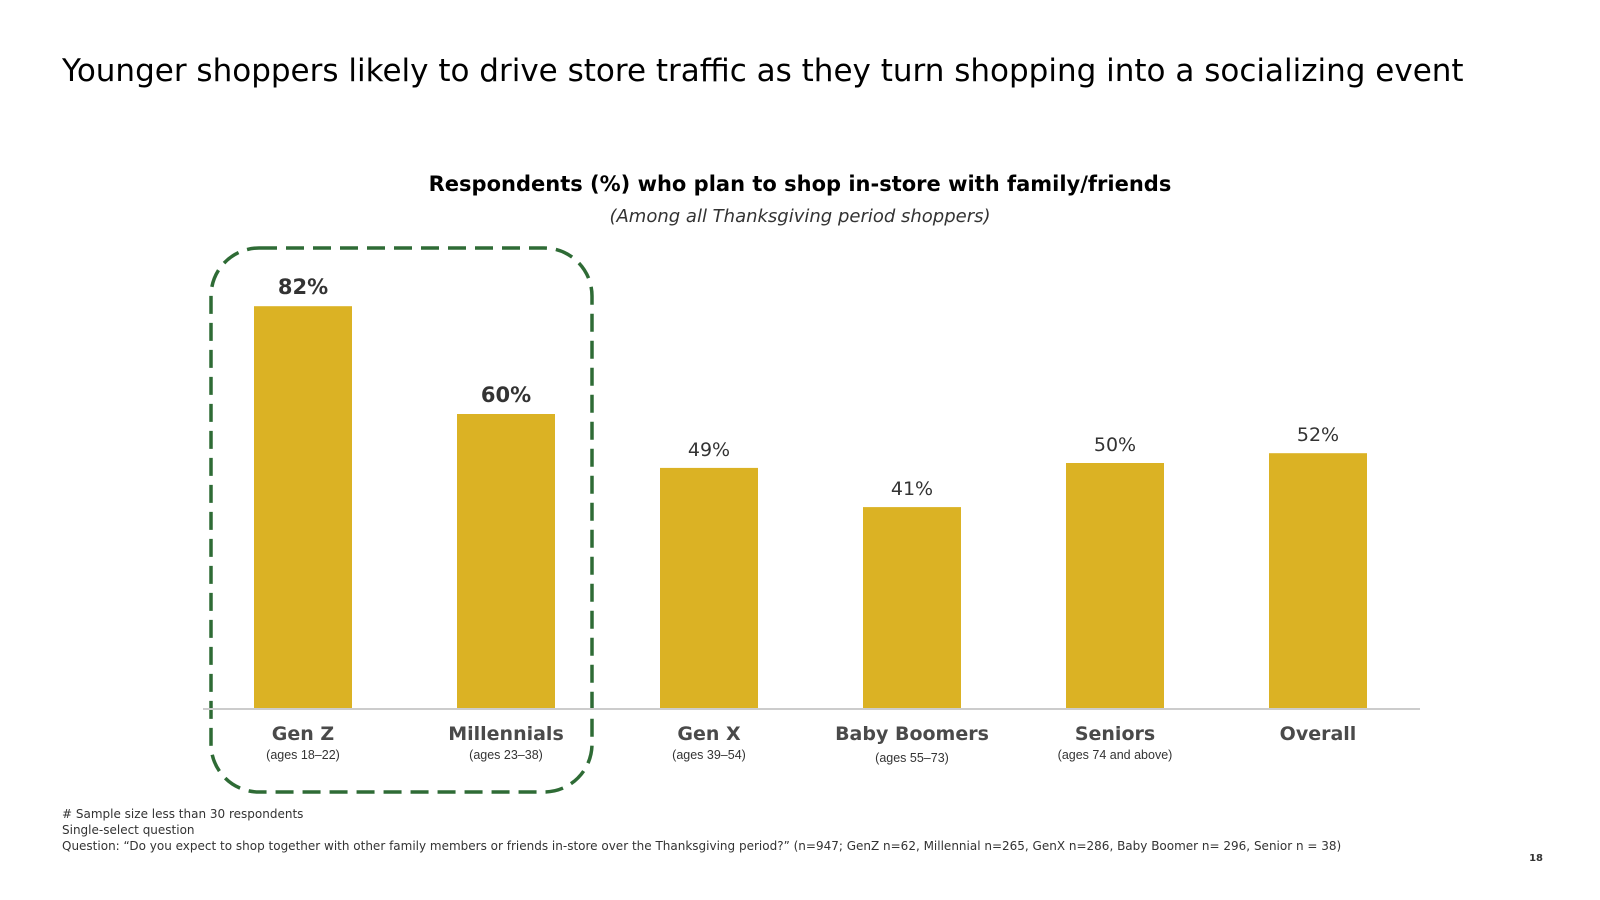 Image resolution: width=1600 pixels, height=900 pixels. Describe the element at coordinates (709, 450) in the screenshot. I see `value-label-gen-x: 49%` at that location.